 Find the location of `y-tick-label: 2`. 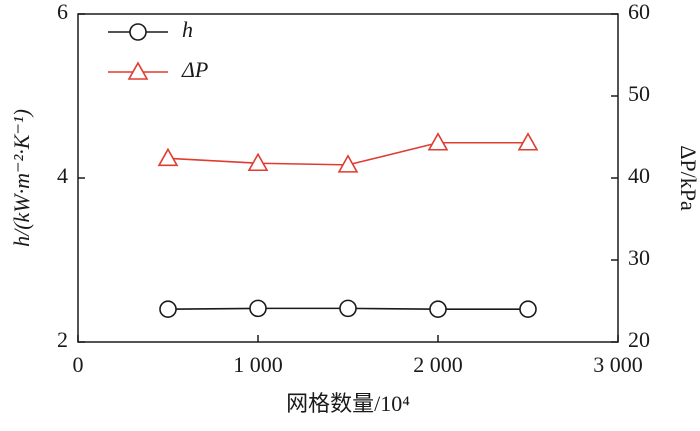

y-tick-label: 2 is located at coordinates (62, 339).